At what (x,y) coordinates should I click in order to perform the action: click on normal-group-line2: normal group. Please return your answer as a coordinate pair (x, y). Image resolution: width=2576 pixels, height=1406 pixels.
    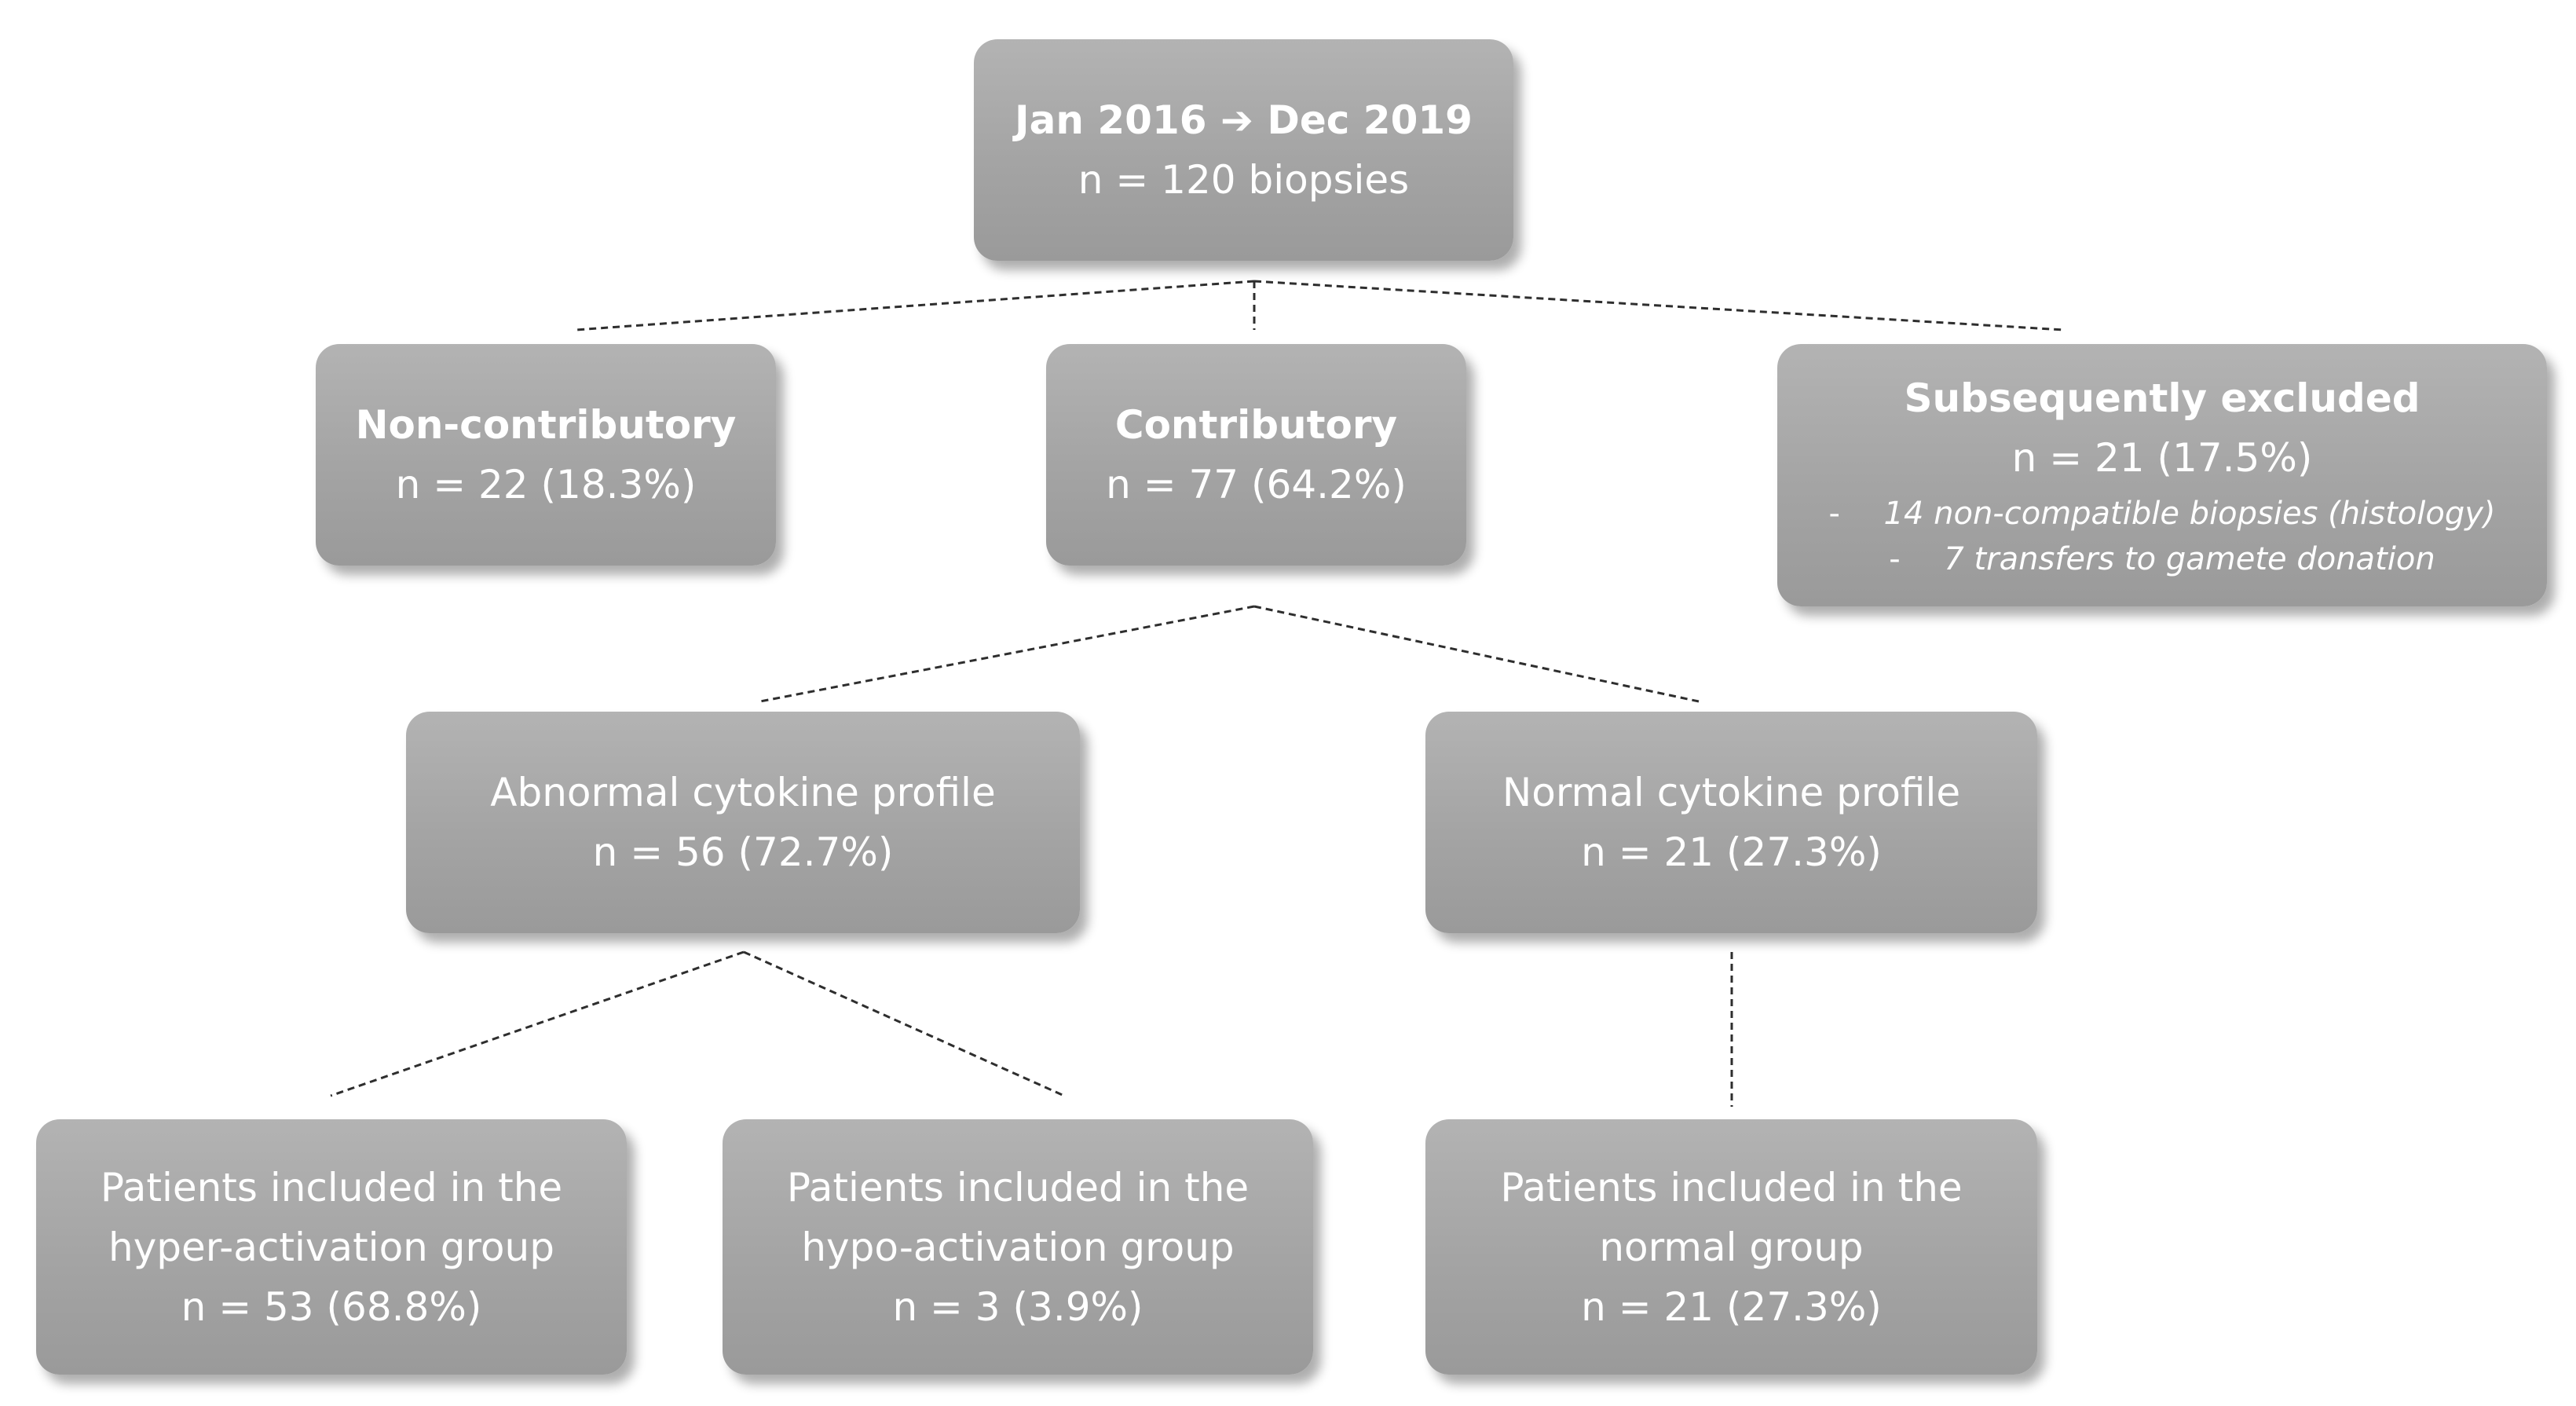
    Looking at the image, I should click on (1732, 1247).